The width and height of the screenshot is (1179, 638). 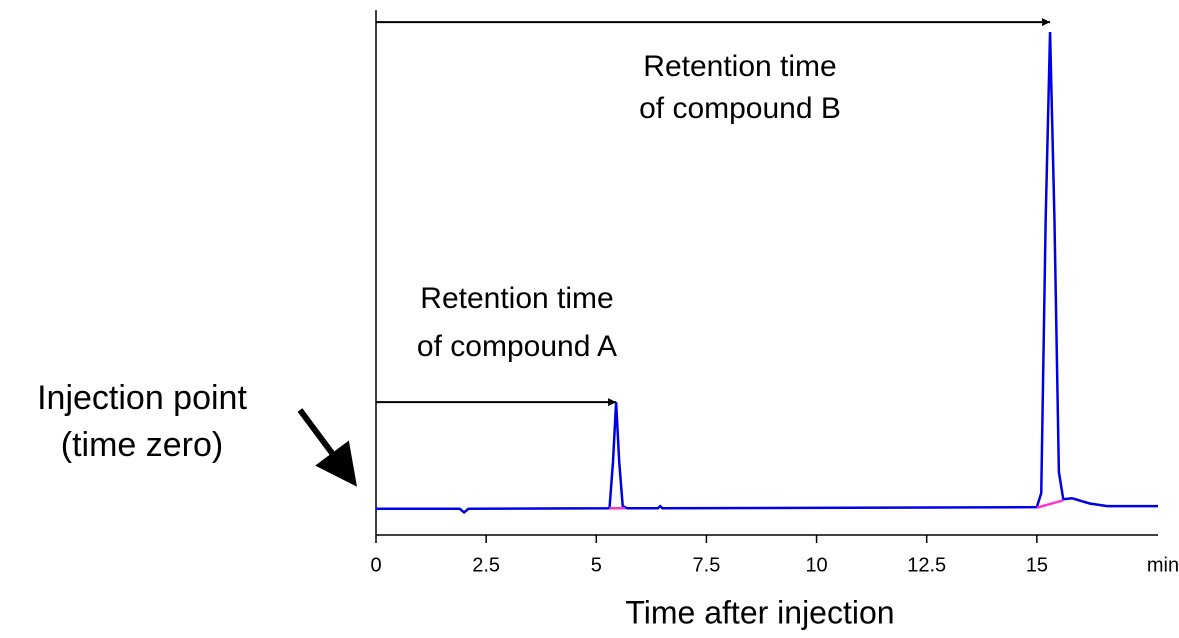 I want to click on x-tick-label: 5, so click(x=596, y=565).